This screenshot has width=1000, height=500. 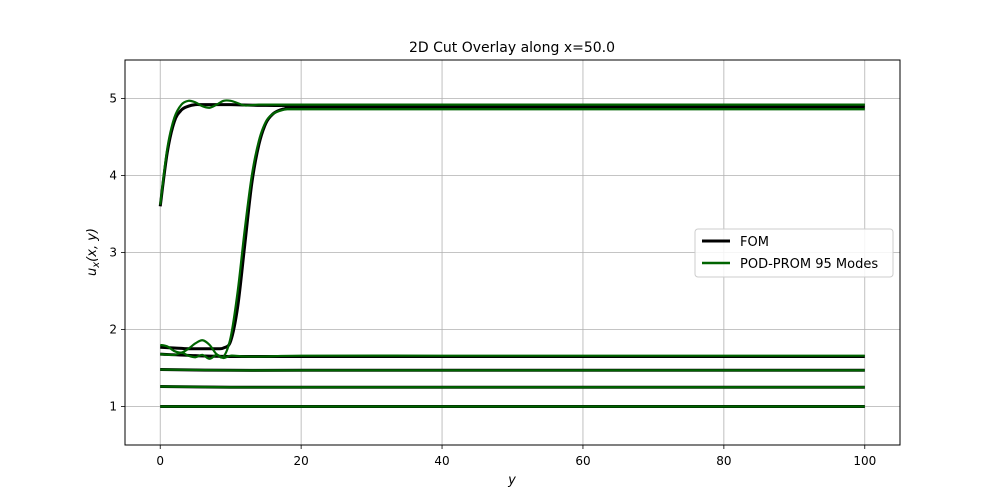 I want to click on x-tick-label: 100, so click(x=864, y=461).